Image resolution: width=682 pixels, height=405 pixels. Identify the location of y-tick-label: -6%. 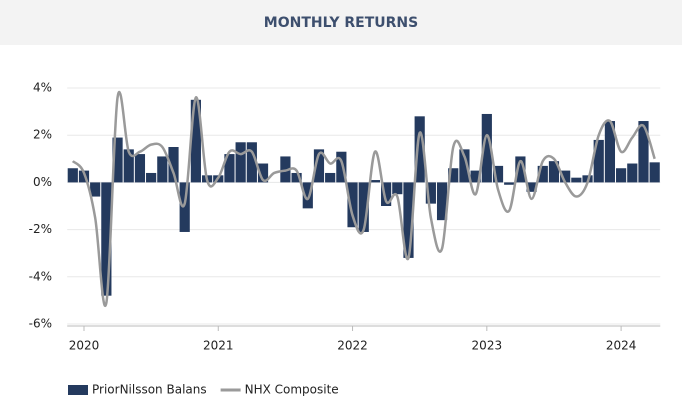
(40, 324).